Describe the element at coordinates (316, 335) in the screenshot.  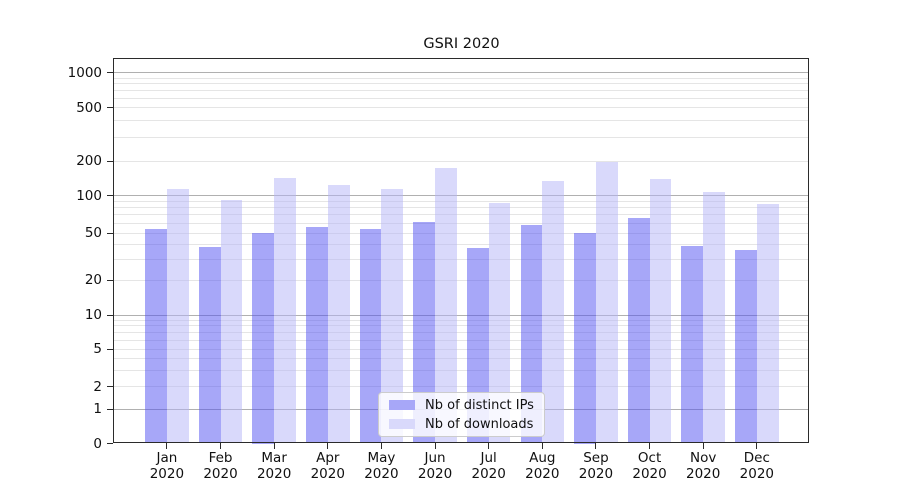
I see `bar-distinct-ips-apr` at that location.